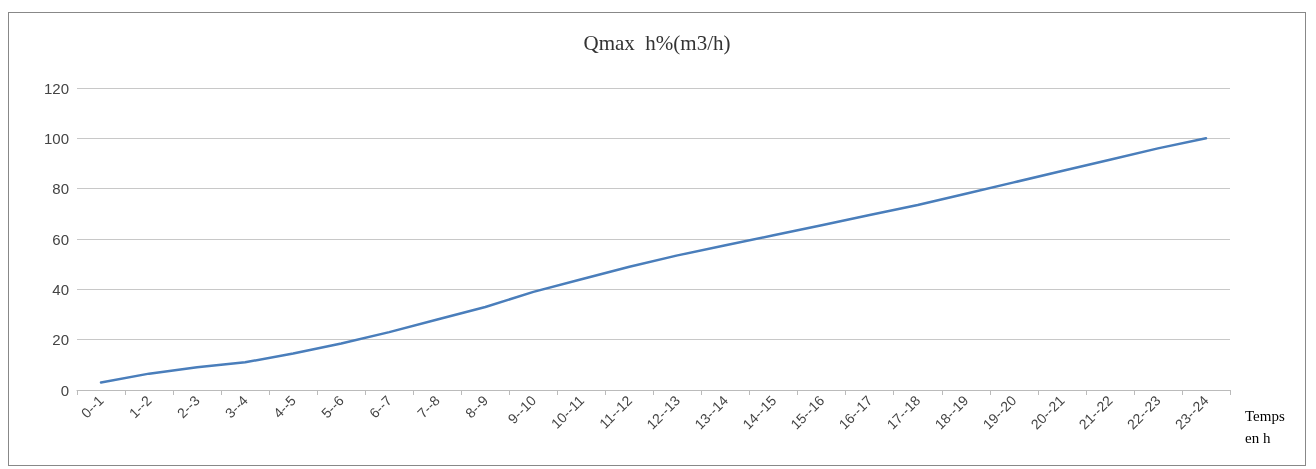 The image size is (1316, 469). What do you see at coordinates (188, 407) in the screenshot?
I see `x-tick-label: 2--3` at bounding box center [188, 407].